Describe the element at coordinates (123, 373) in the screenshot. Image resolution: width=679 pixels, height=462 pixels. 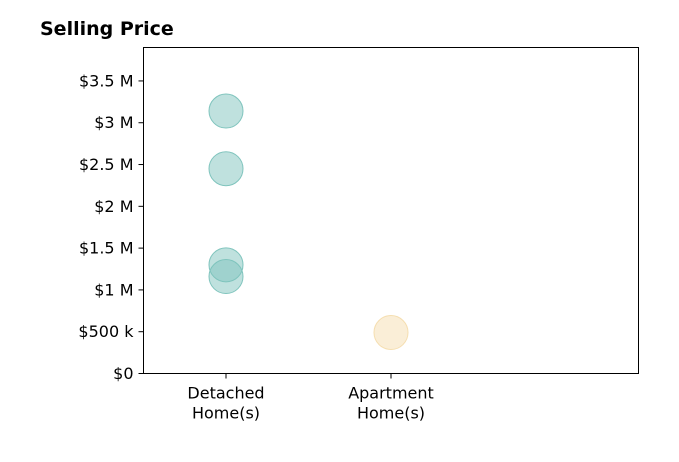
I see `y-tick-label: $0` at that location.